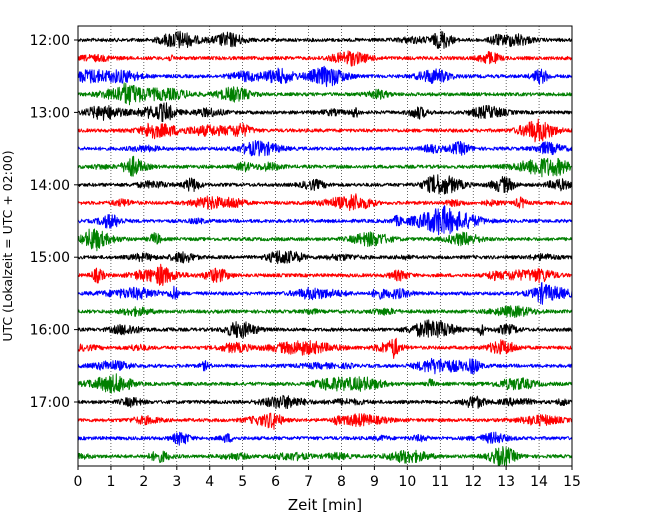 The height and width of the screenshot is (520, 650). I want to click on x-tick-label: 0, so click(78, 482).